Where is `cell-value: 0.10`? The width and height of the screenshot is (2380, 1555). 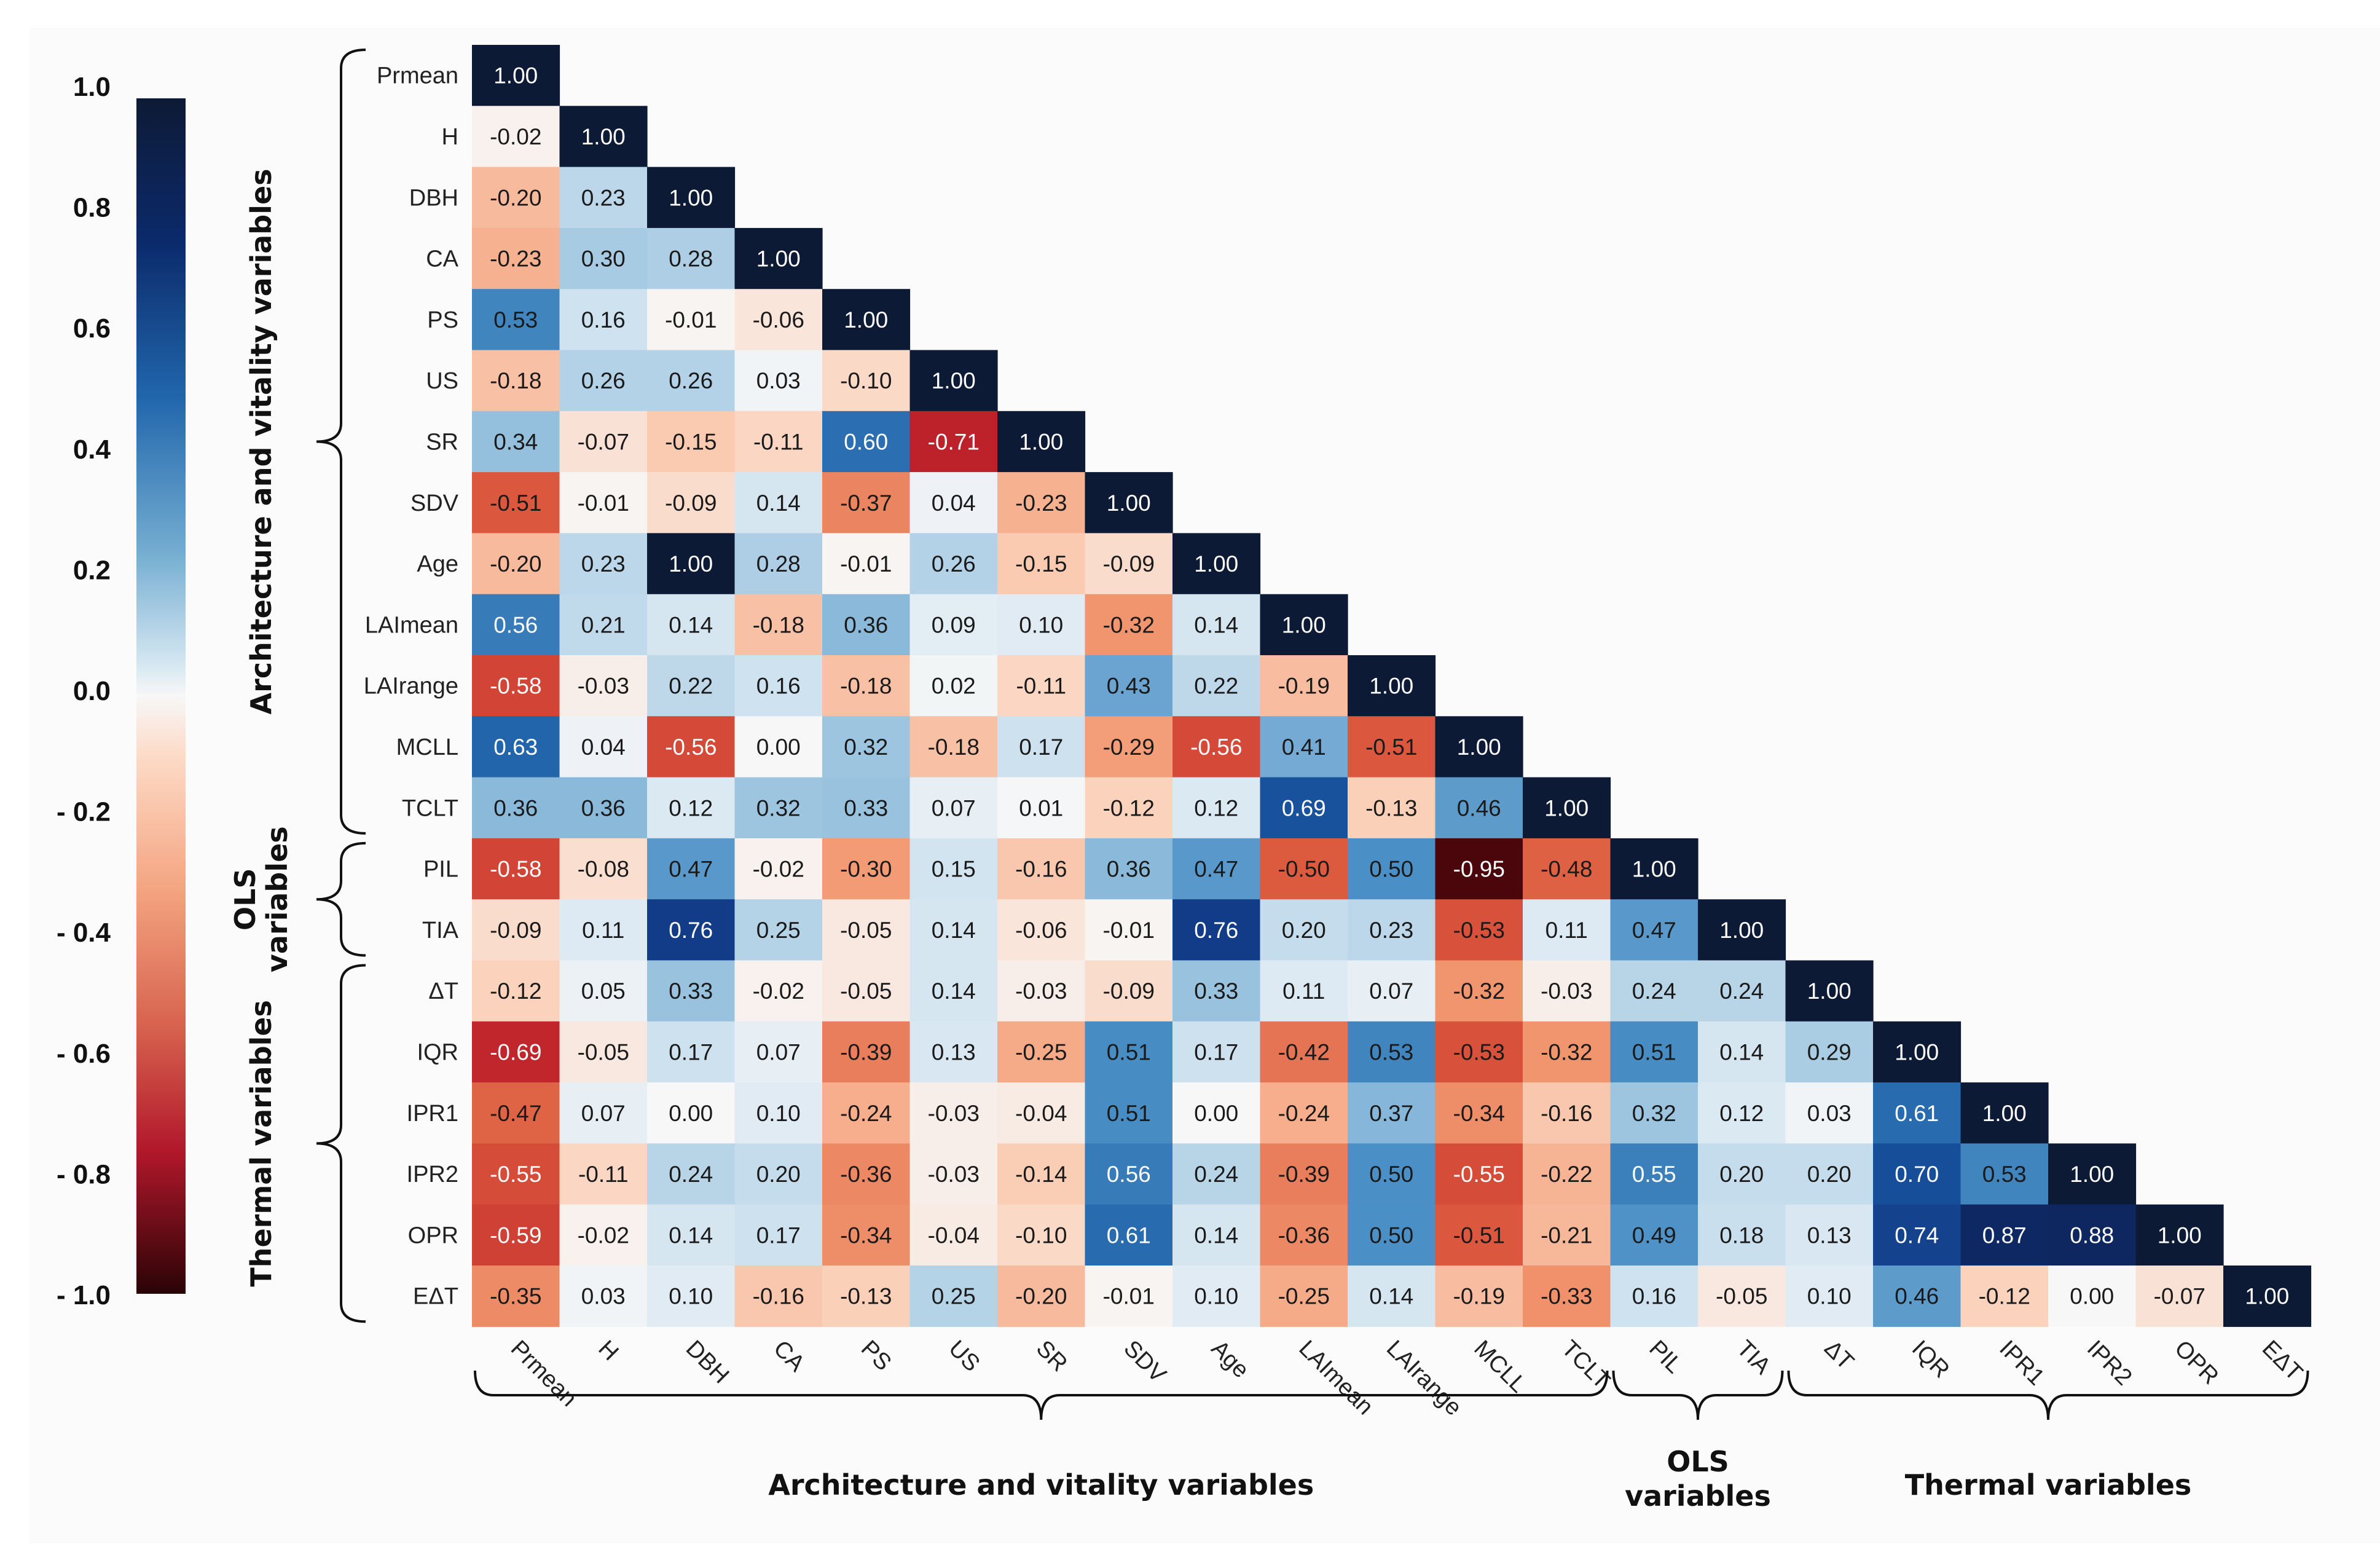 cell-value: 0.10 is located at coordinates (1216, 1296).